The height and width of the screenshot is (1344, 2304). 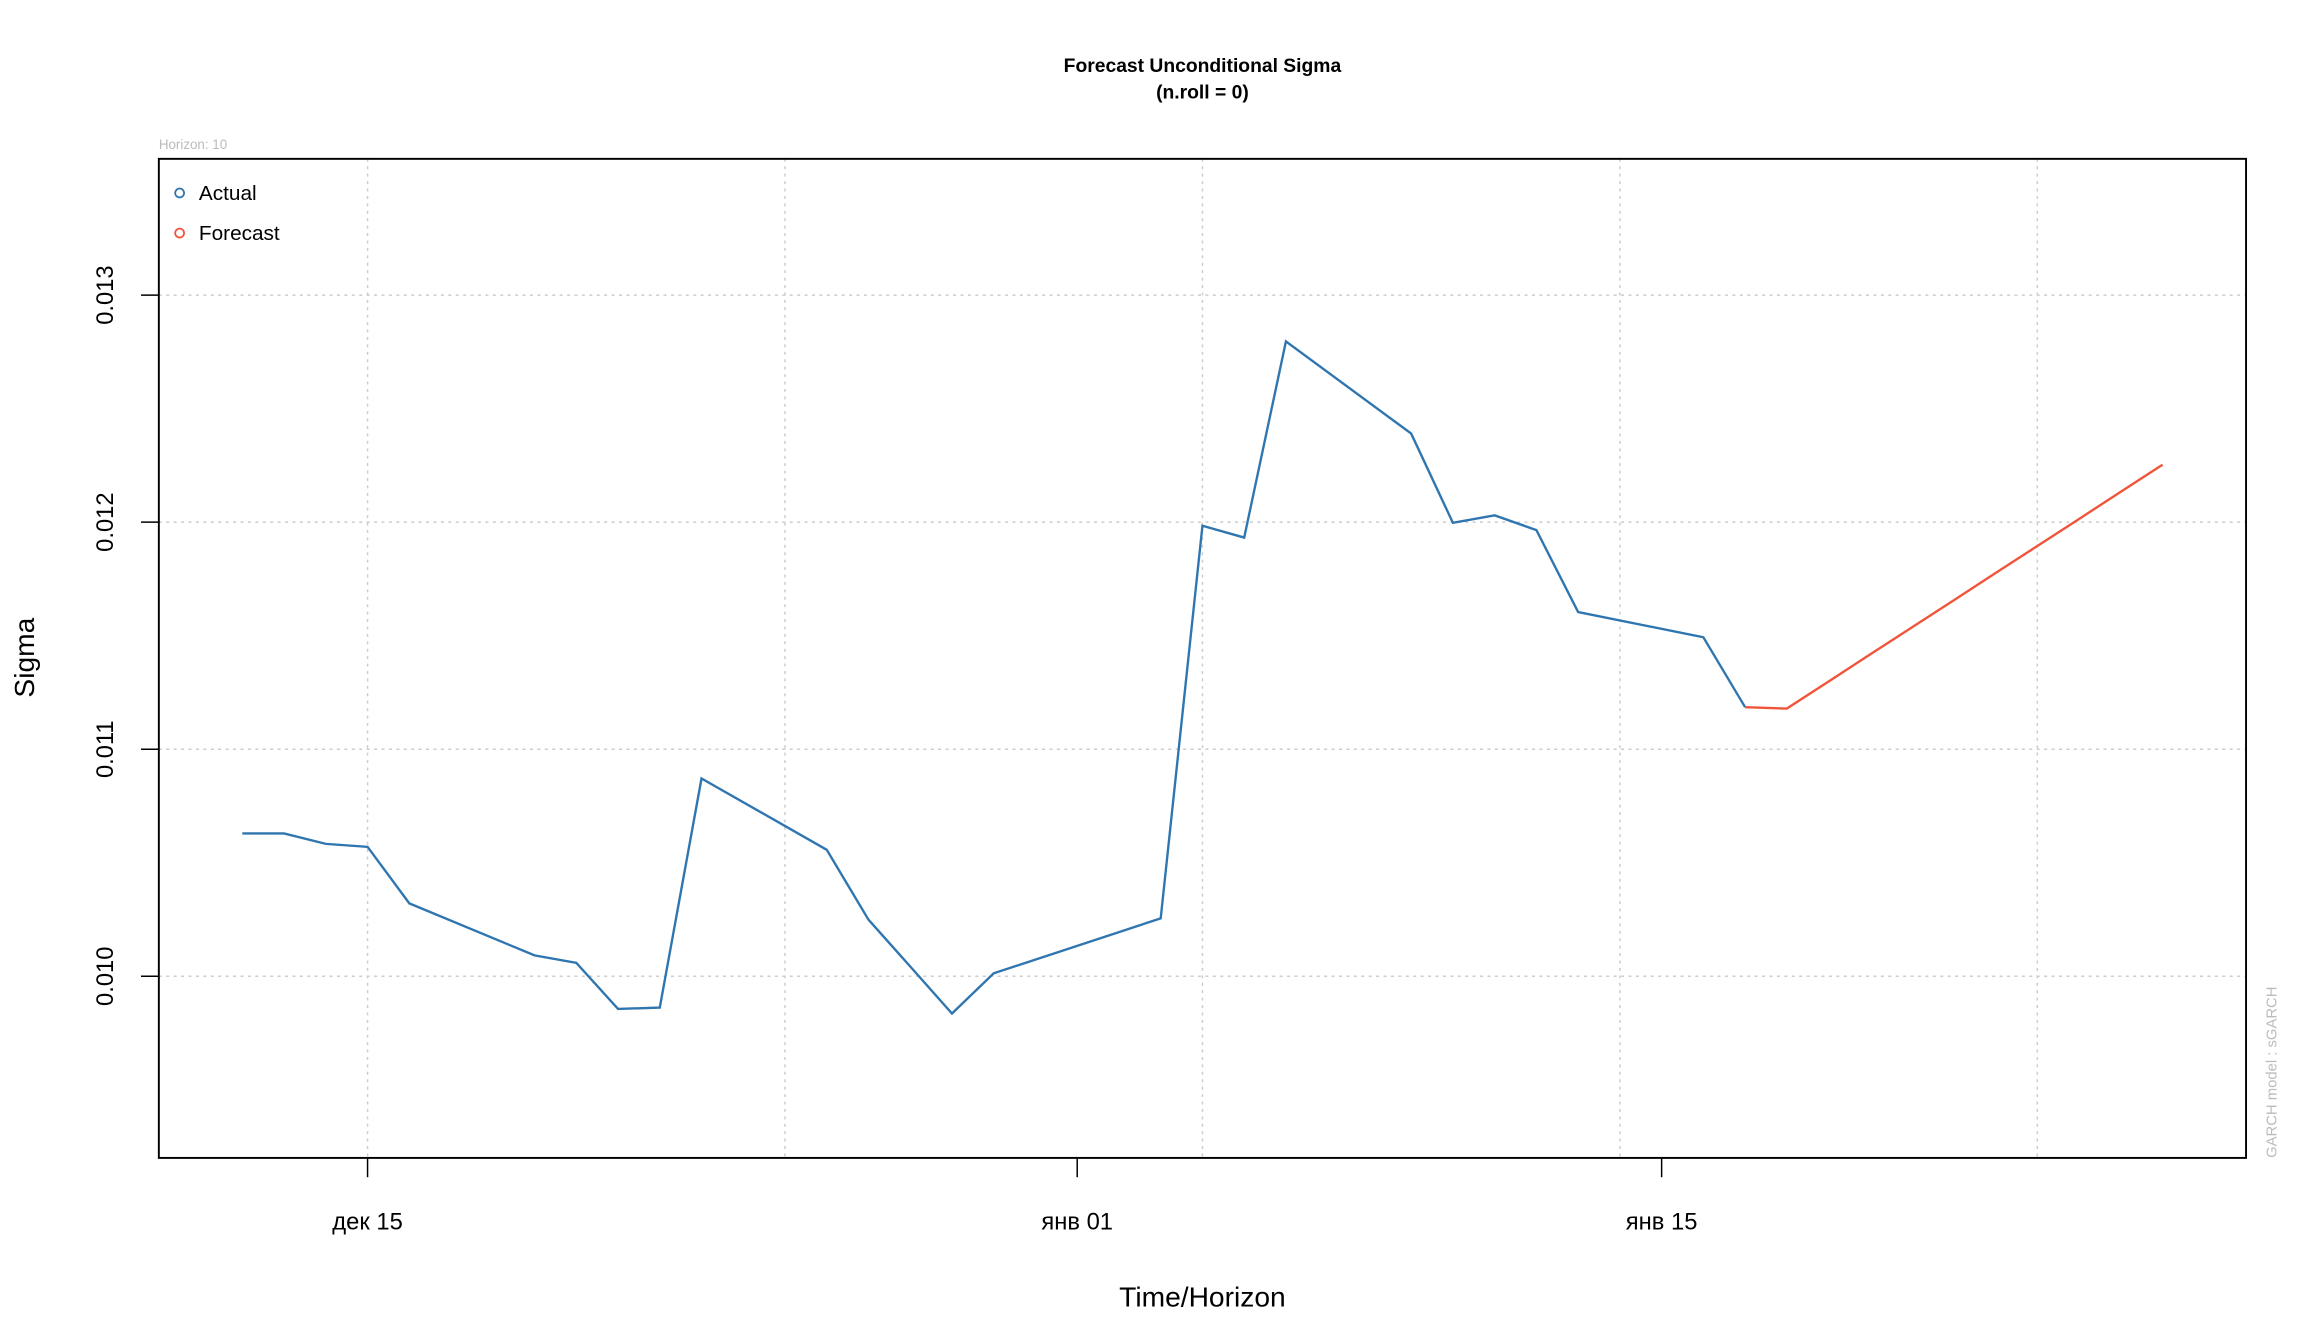 I want to click on y-tick-label: 0.010, so click(x=105, y=976).